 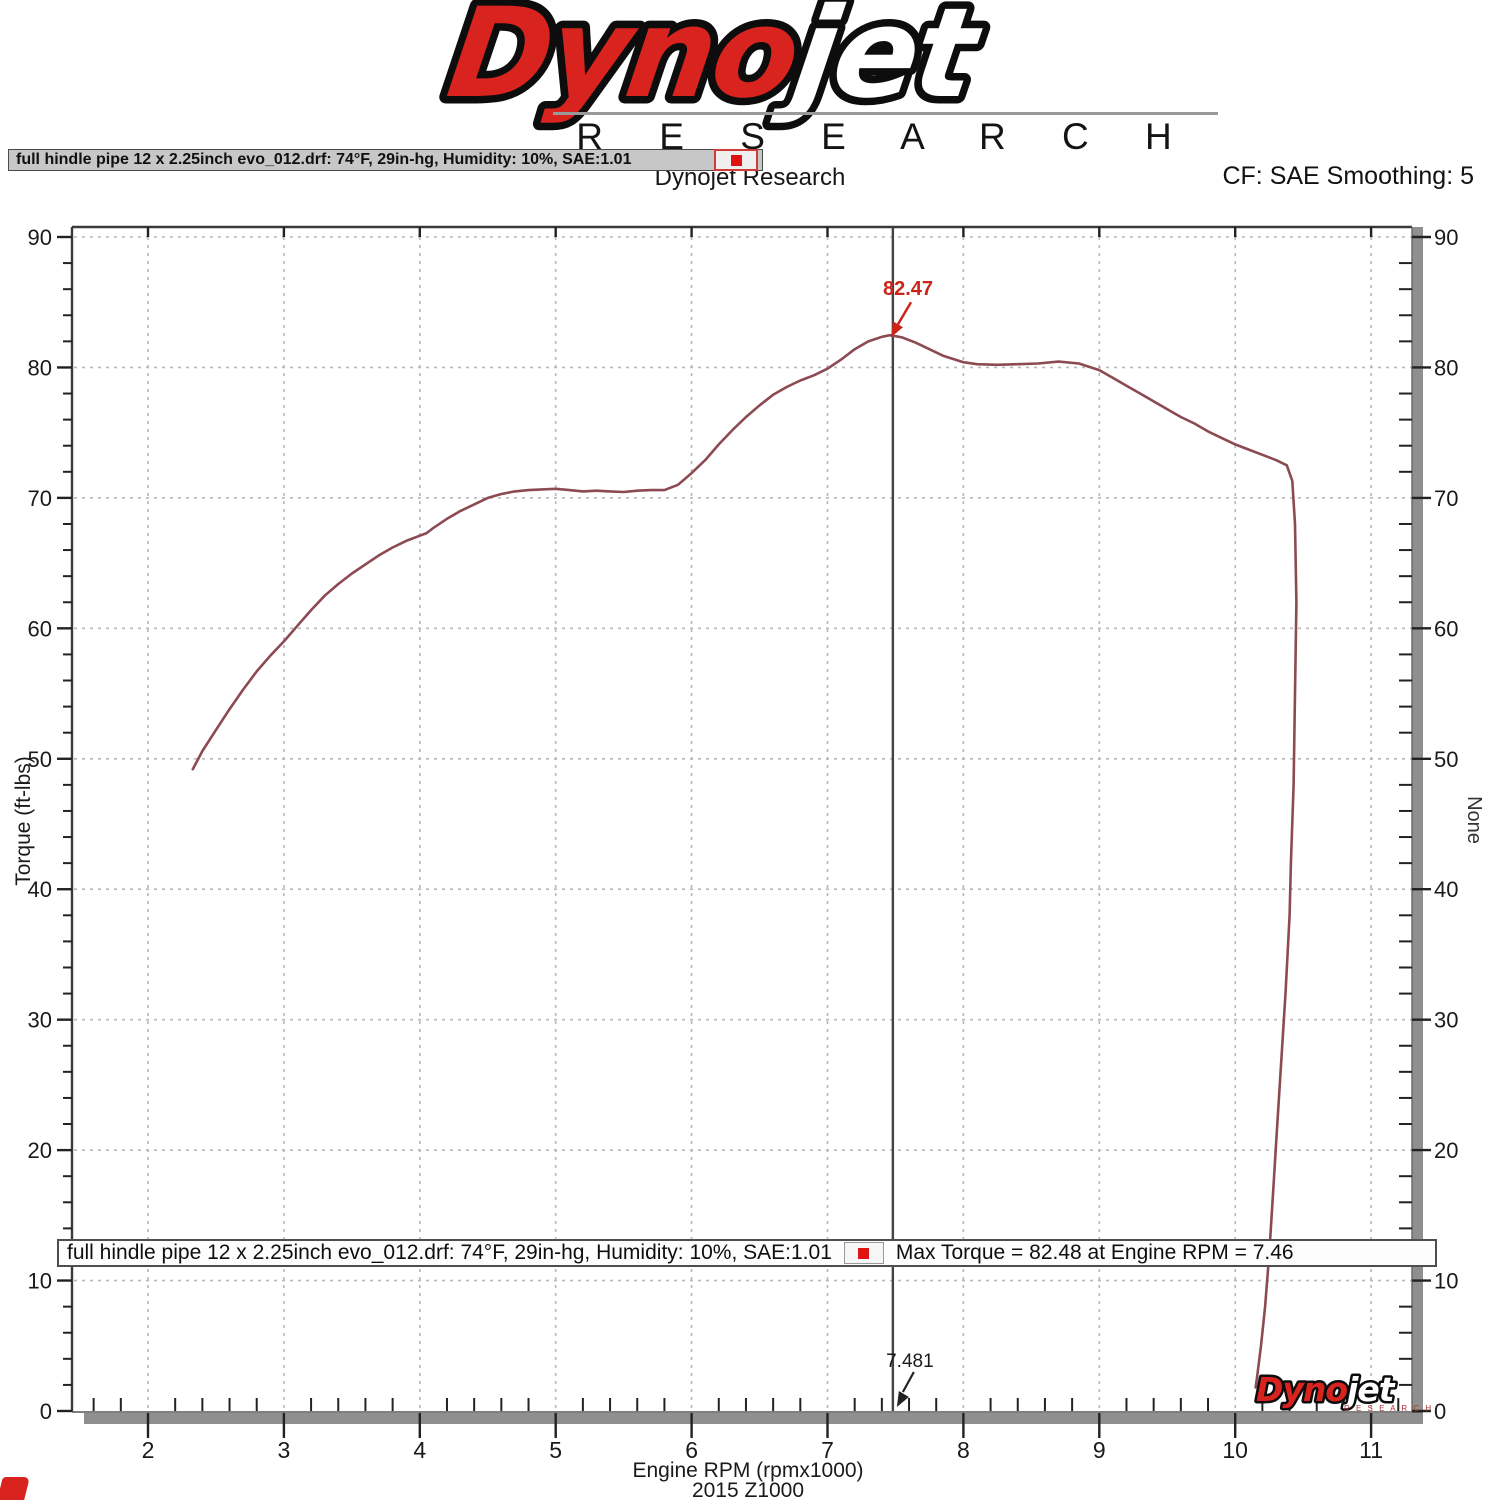 I want to click on svg-text: 7.481, so click(x=910, y=1361).